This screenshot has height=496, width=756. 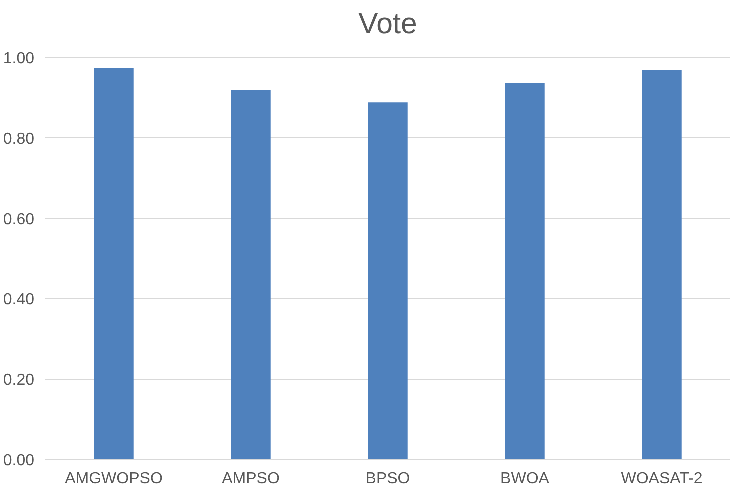 I want to click on x-tick-label: BWOA, so click(x=525, y=479).